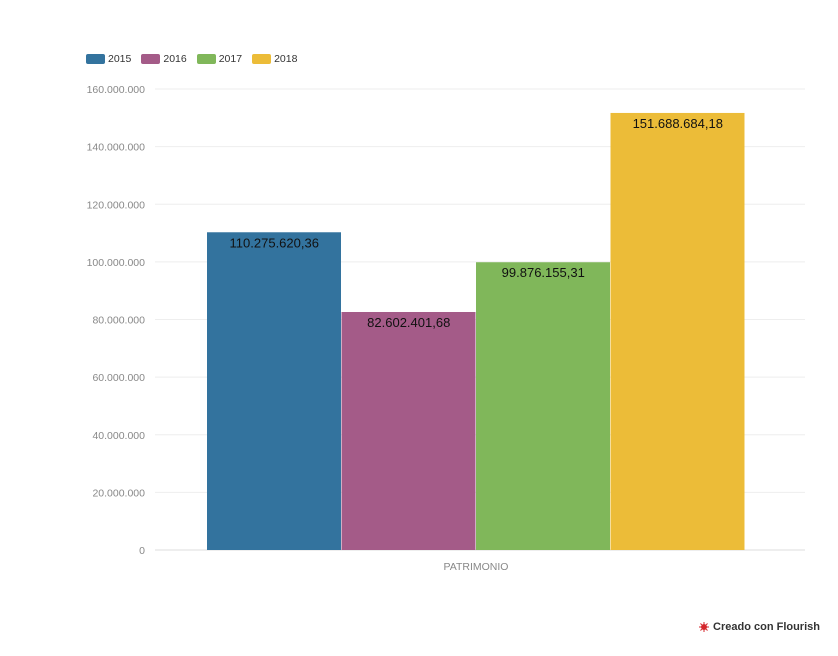 The image size is (838, 656). What do you see at coordinates (116, 90) in the screenshot?
I see `y-tick-label: 160.000.000` at bounding box center [116, 90].